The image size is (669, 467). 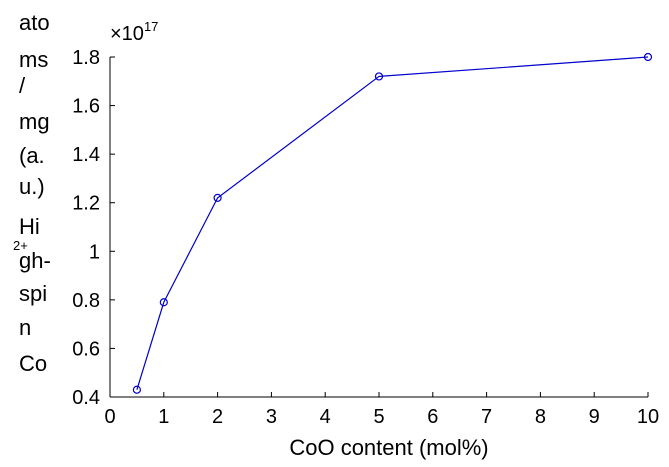 I want to click on y-axis-label: ato ms/ mg (a. u.) Hi gh-spi n Co 2+, so click(x=32, y=193).